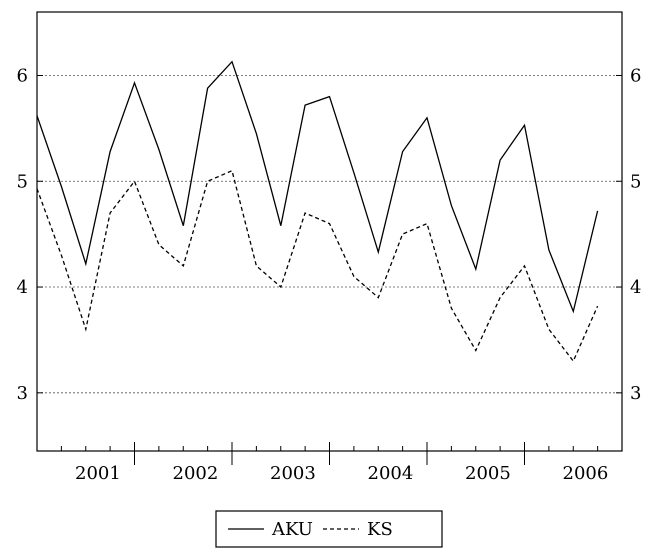 This screenshot has height=553, width=652. What do you see at coordinates (329, 529) in the screenshot?
I see `legend: AKU KS` at bounding box center [329, 529].